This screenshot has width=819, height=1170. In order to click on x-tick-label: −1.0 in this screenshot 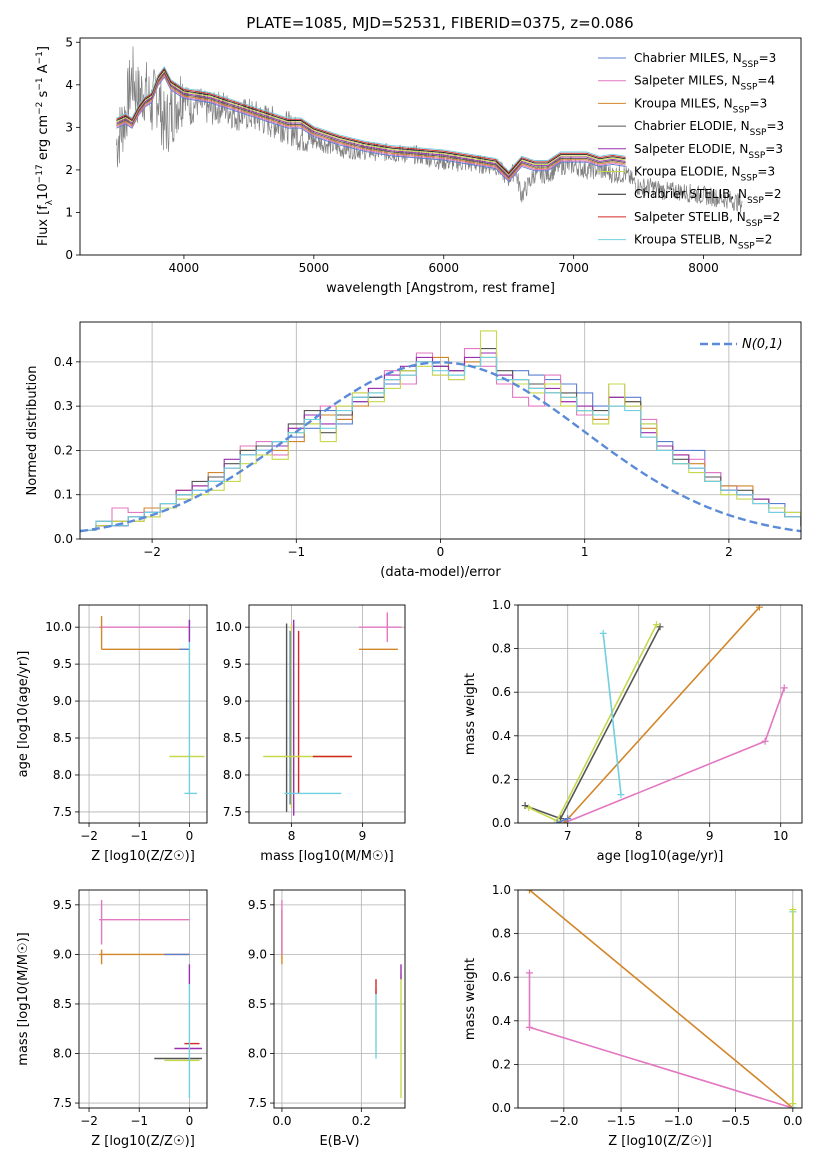, I will do `click(678, 1121)`.